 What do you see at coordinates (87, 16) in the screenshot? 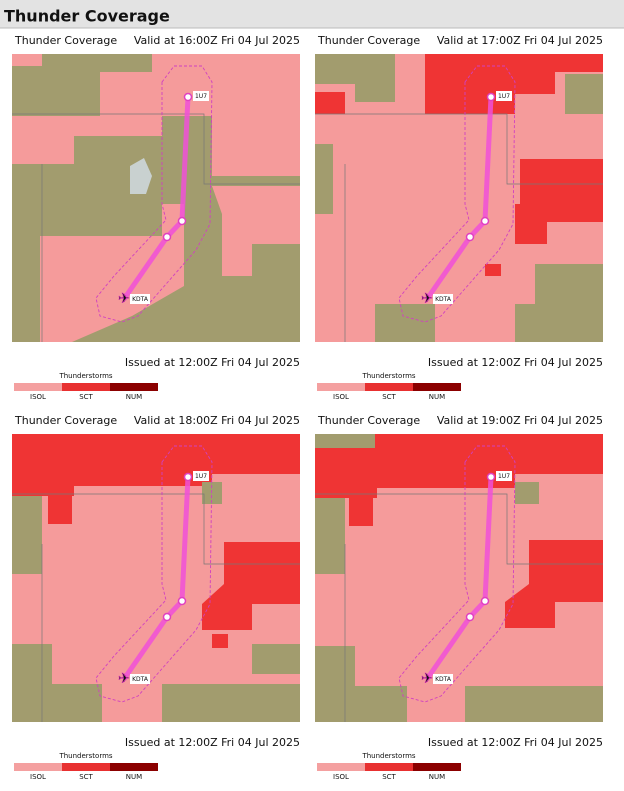
I see `page-title: Thunder Coverage` at bounding box center [87, 16].